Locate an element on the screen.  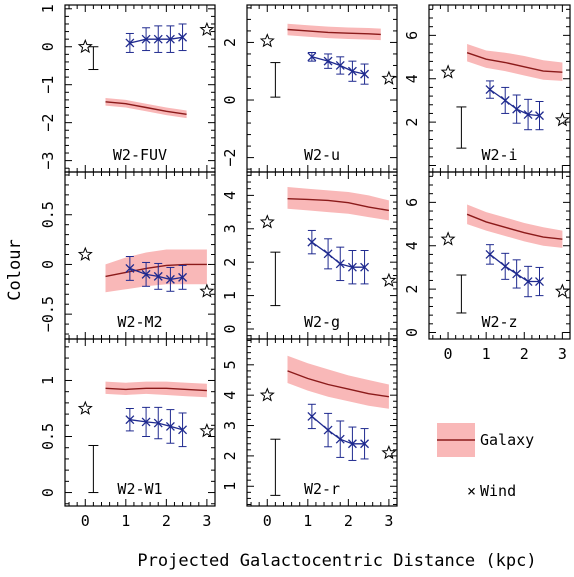
y-tick-label: −3 is located at coordinates (48, 161).